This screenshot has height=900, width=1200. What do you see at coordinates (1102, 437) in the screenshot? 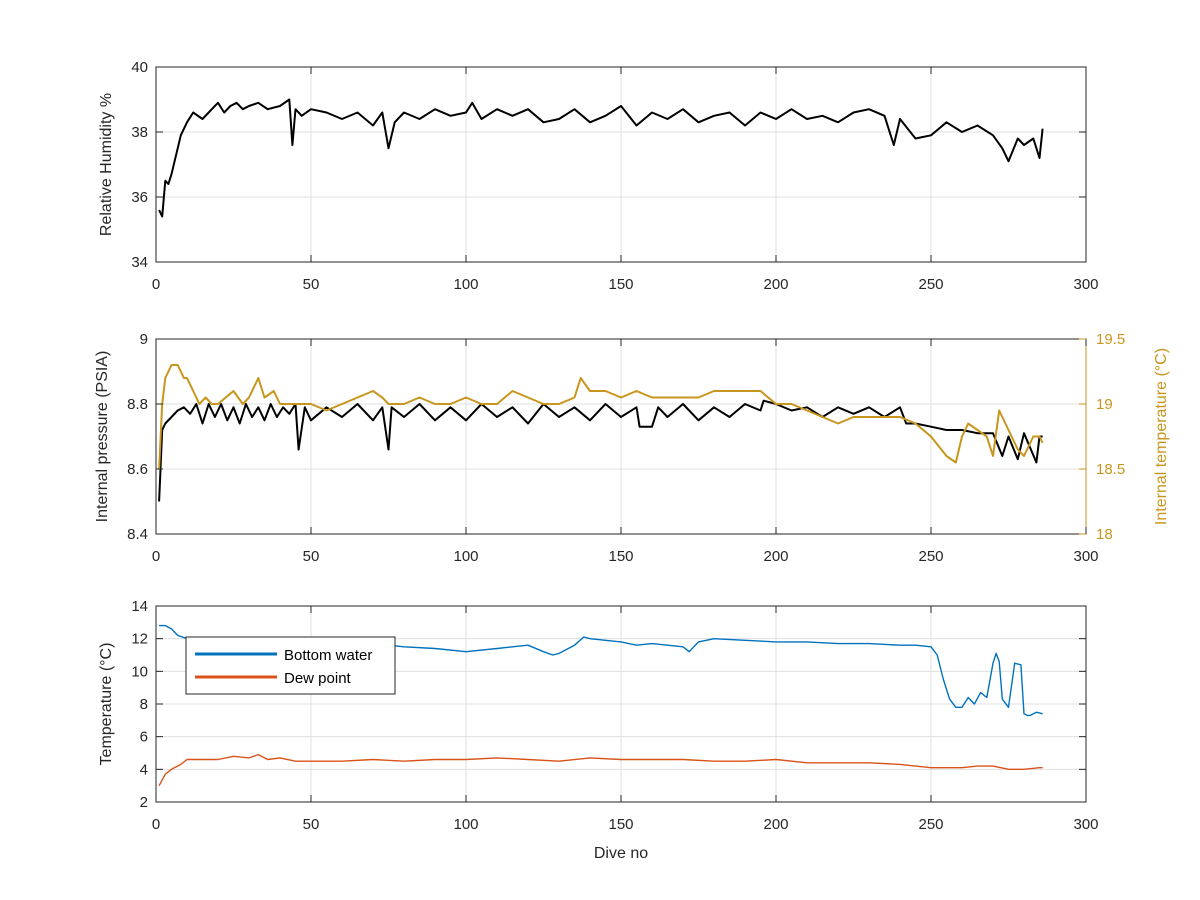
I see `internal-temperature-y-ticks: 18 18.5 19 19.5` at bounding box center [1102, 437].